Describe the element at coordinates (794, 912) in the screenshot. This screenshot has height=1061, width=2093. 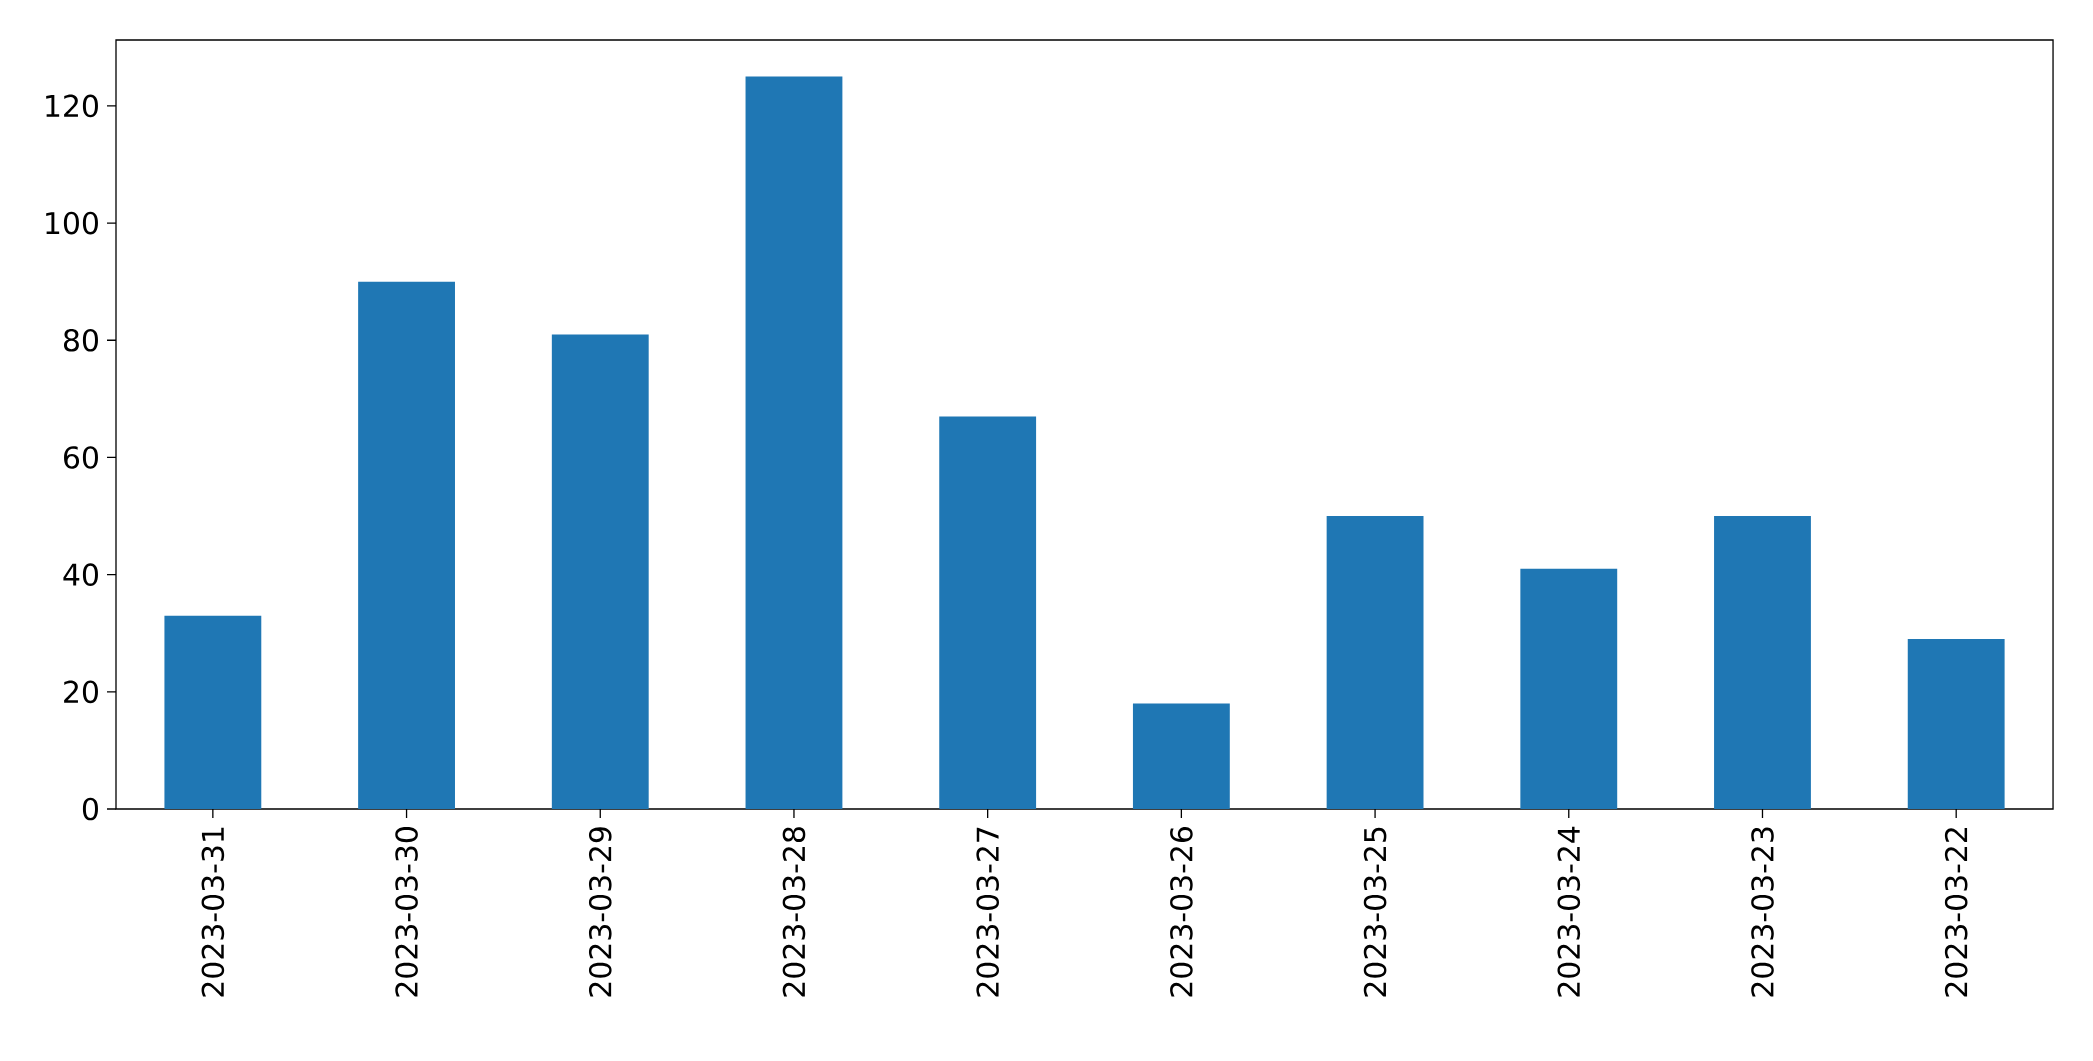
I see `x-tick-label: 2023-03-28` at that location.